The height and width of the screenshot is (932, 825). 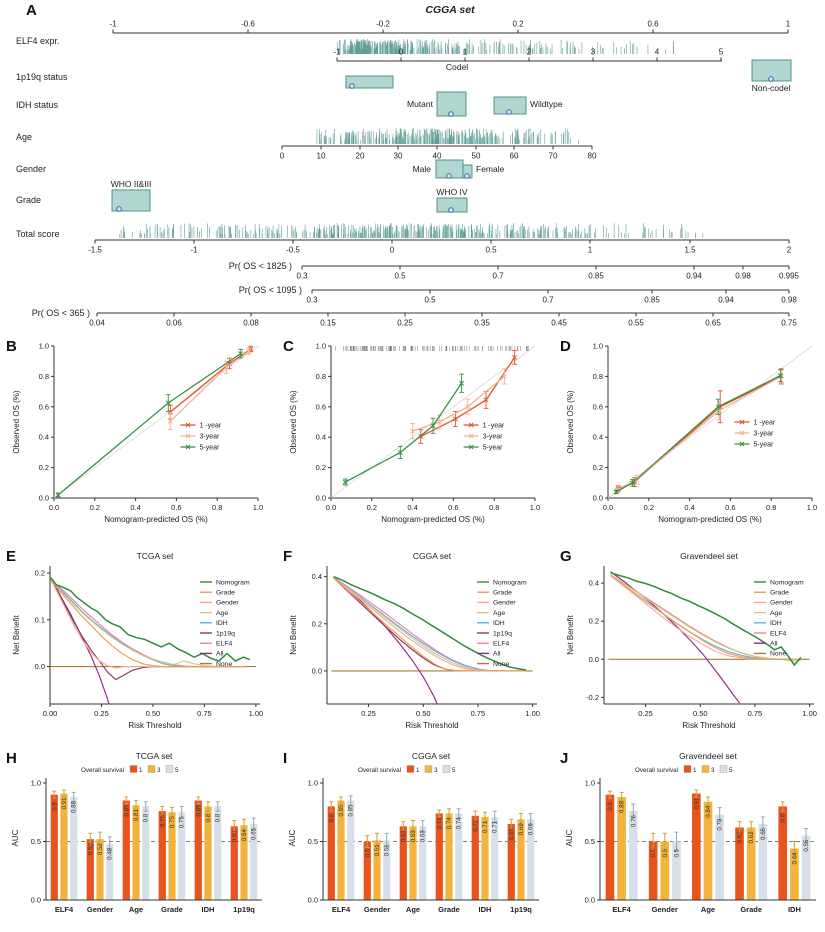 What do you see at coordinates (610, 806) in the screenshot?
I see `svg-text: 0.9` at bounding box center [610, 806].